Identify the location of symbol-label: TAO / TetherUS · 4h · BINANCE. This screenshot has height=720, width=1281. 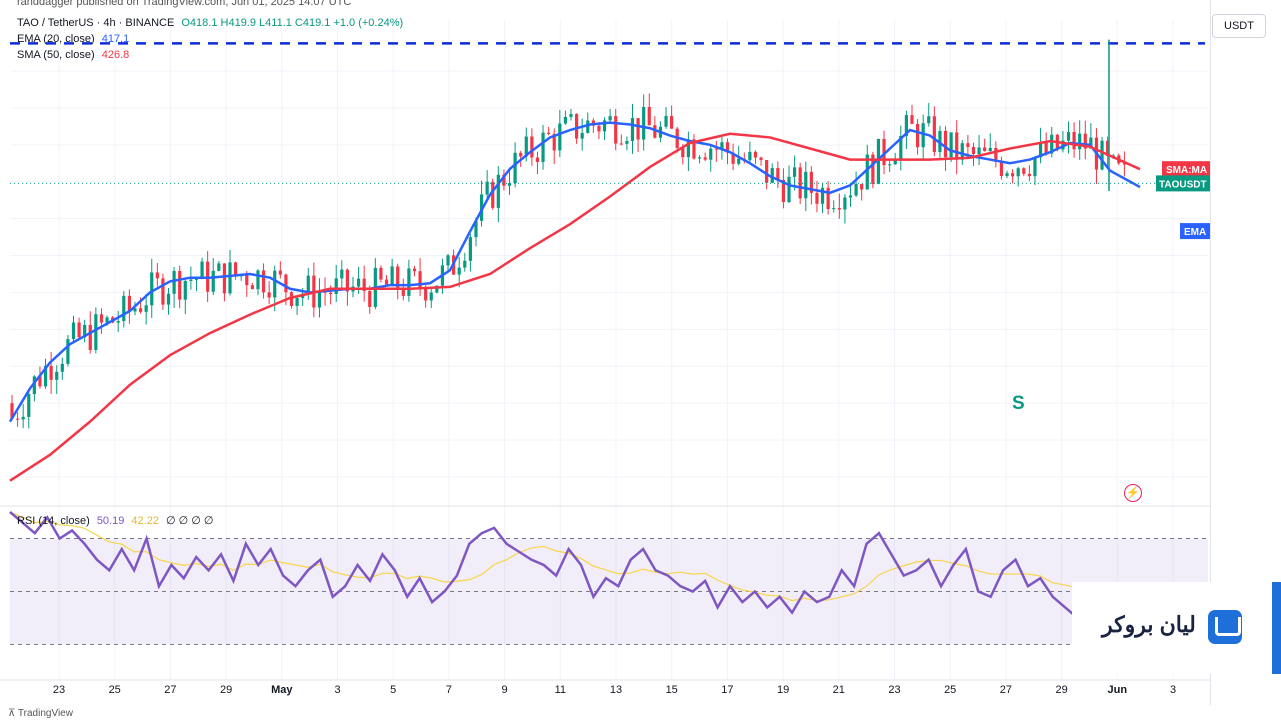
(96, 23).